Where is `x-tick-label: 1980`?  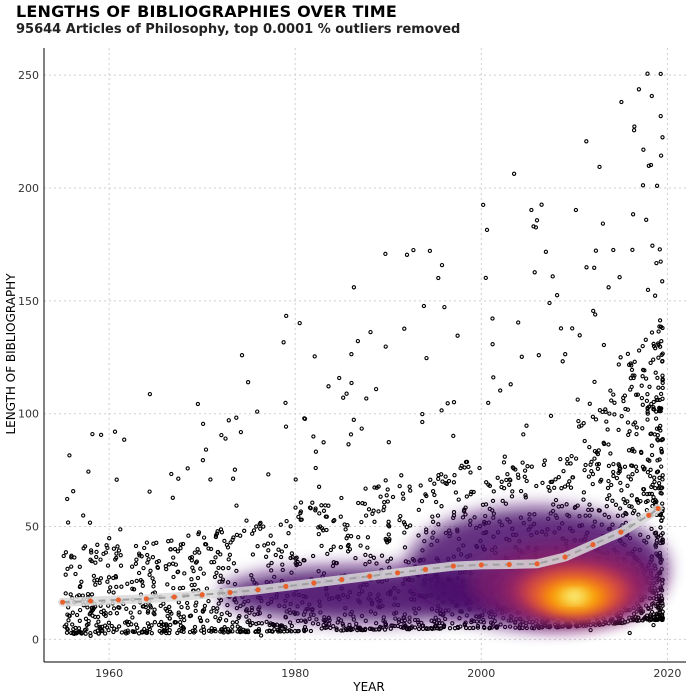
x-tick-label: 1980 is located at coordinates (295, 673).